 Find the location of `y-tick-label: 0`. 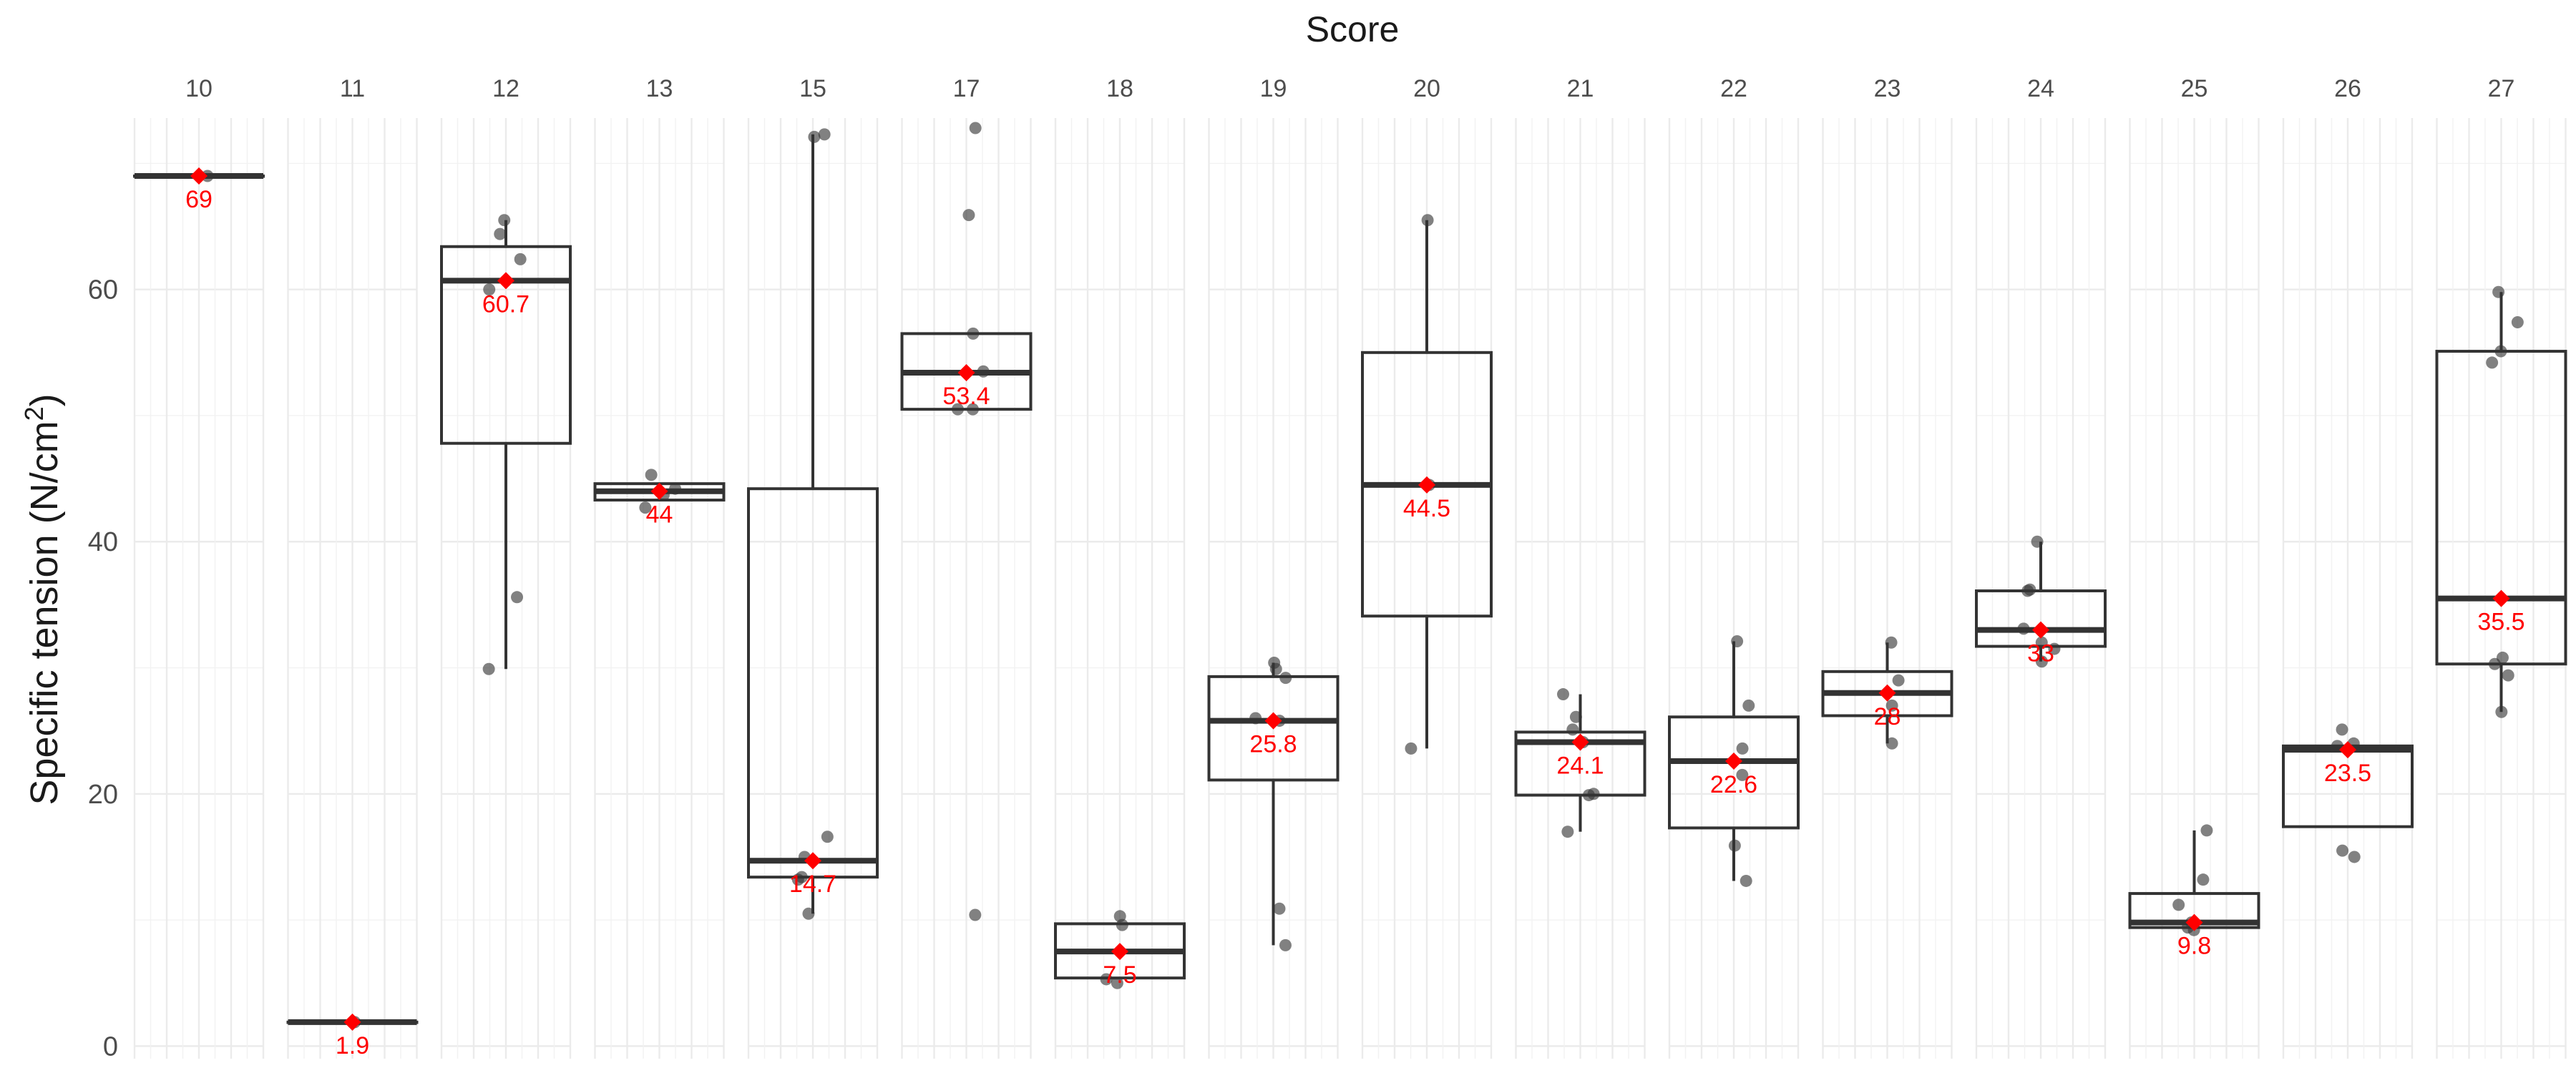

y-tick-label: 0 is located at coordinates (110, 1047).